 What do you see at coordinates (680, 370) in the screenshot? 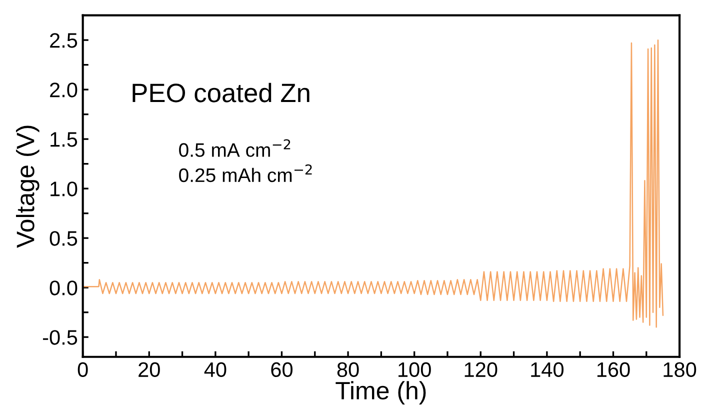
I see `x-tick-label: 180` at bounding box center [680, 370].